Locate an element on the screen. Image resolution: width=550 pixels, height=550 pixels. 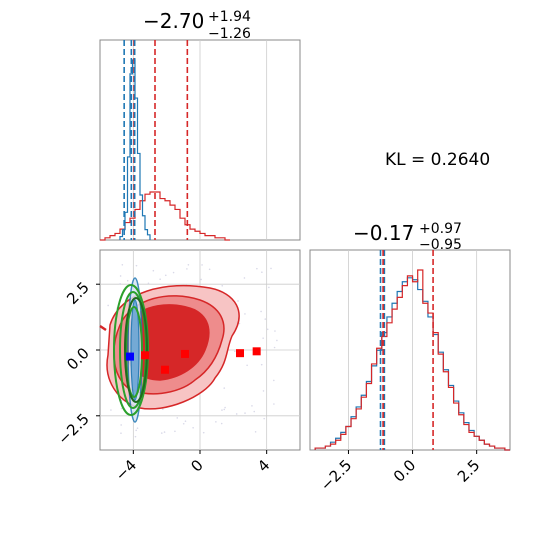
contour-blue-inner is located at coordinates (135, 350).